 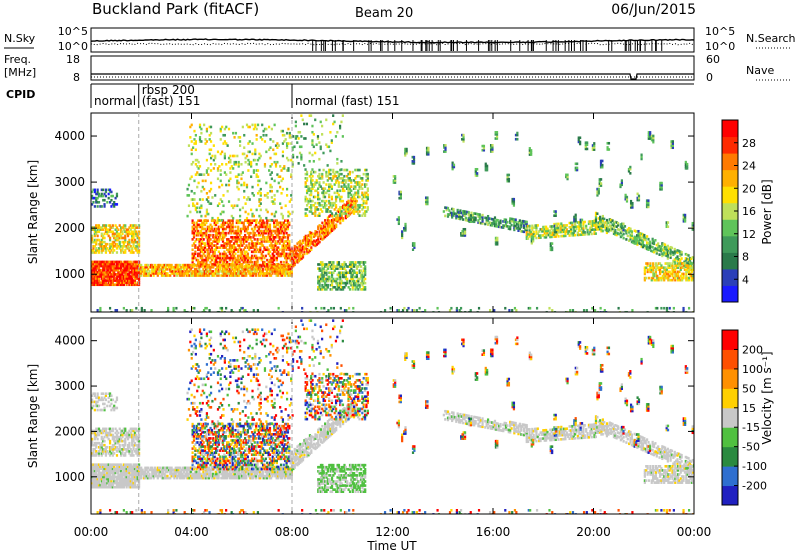 I want to click on nsearch-line, so click(x=392, y=43).